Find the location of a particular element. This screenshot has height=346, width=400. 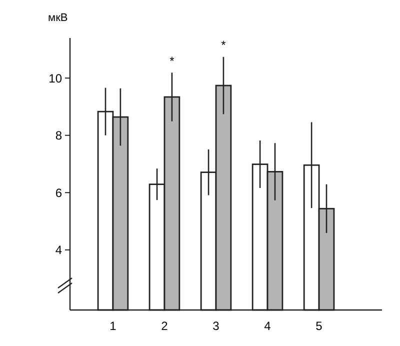

x-tick-label: 2 is located at coordinates (164, 326).